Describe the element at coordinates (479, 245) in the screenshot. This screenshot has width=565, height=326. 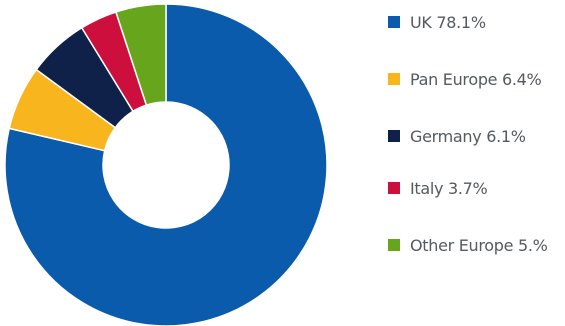
I see `legend-label-other-europe: Other Europe 5.%` at that location.